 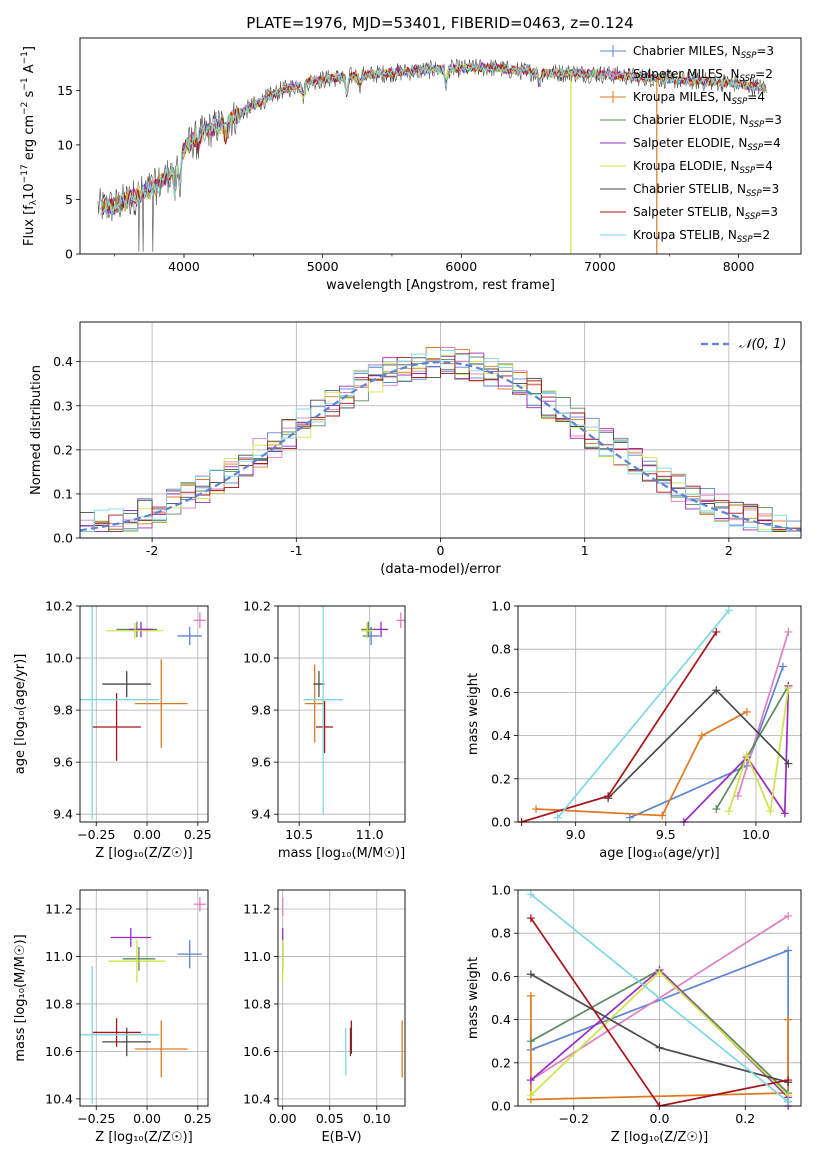 I want to click on legend-label: Salpeter MILES, NSSP=2, so click(x=703, y=75).